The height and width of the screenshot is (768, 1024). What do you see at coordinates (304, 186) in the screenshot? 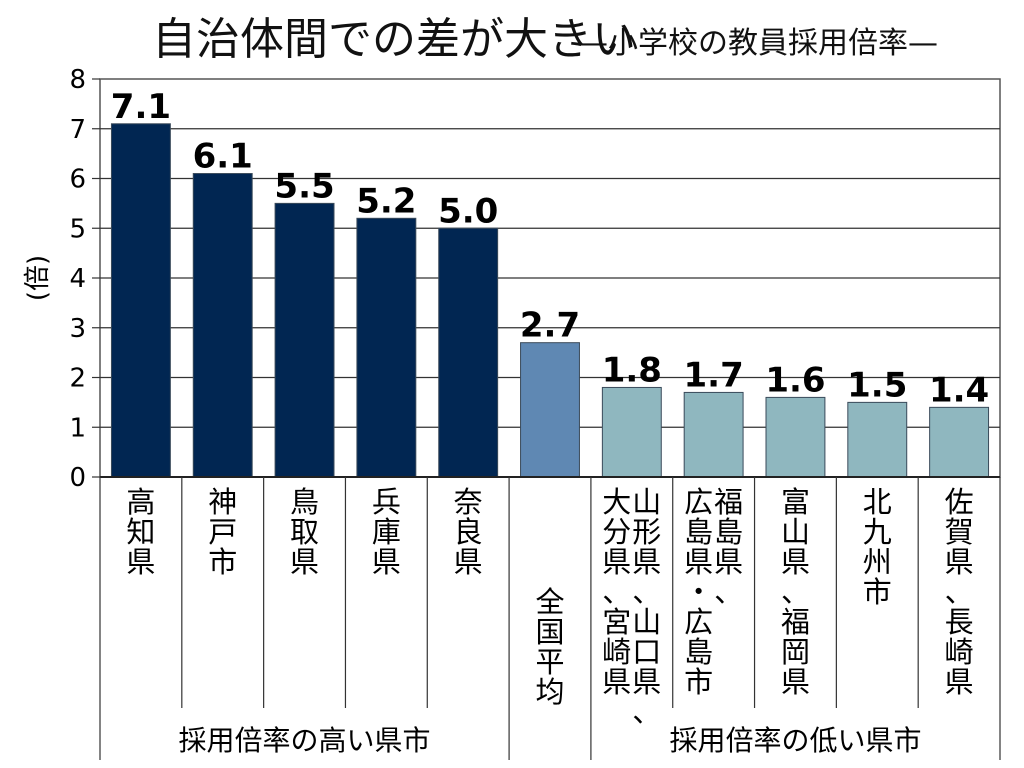
I see `bar-value-label: 5.5` at bounding box center [304, 186].